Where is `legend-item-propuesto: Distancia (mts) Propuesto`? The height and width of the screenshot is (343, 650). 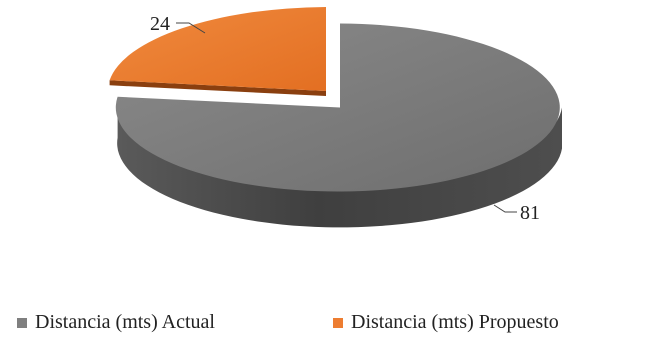
legend-item-propuesto: Distancia (mts) Propuesto is located at coordinates (446, 322).